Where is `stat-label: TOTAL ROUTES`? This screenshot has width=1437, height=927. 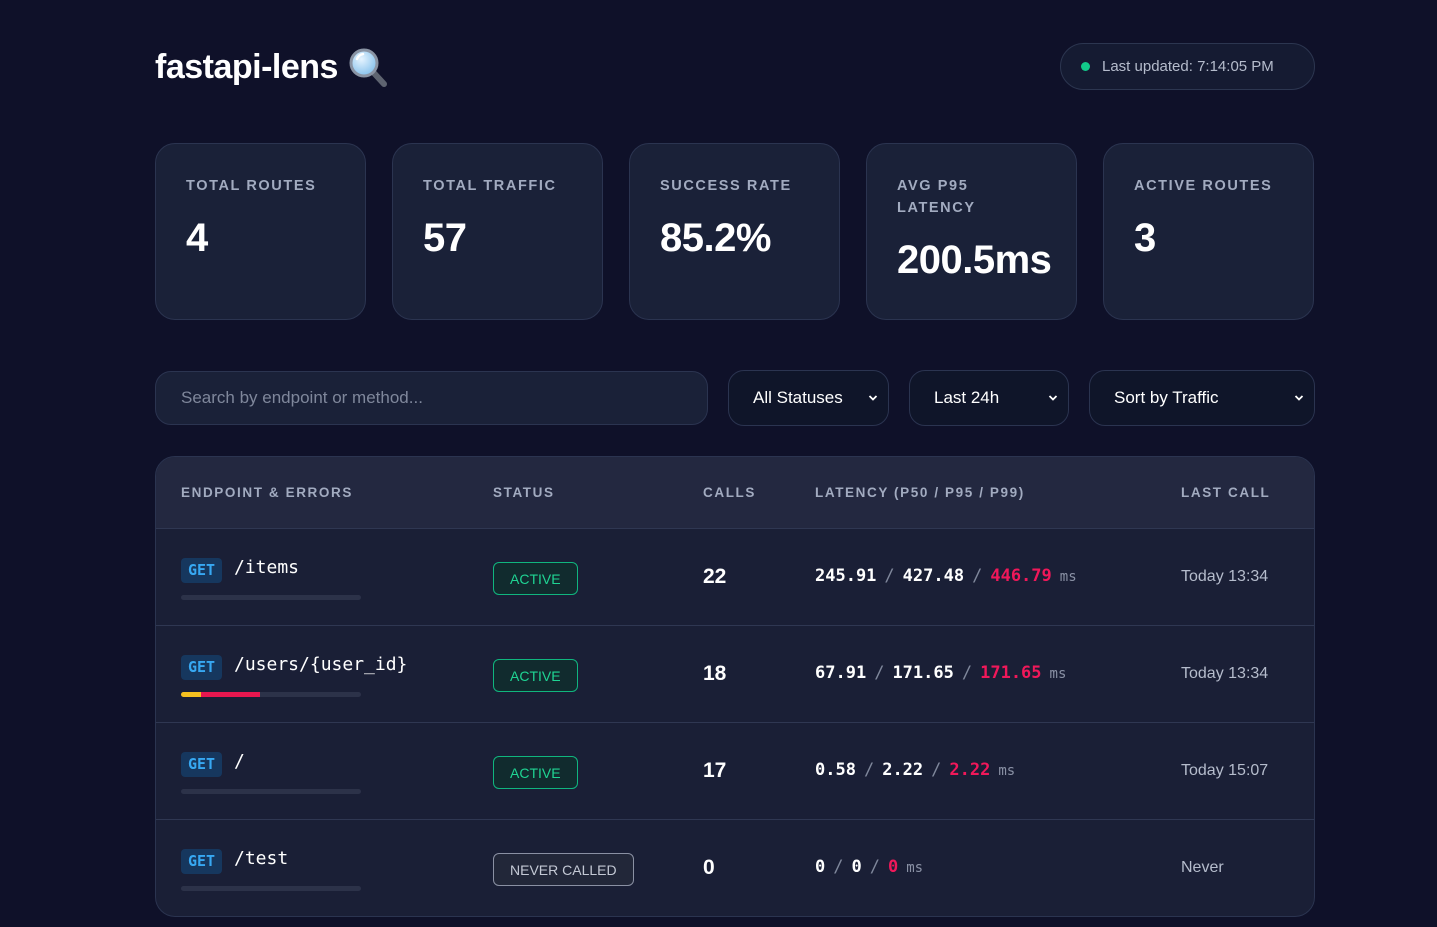 stat-label: TOTAL ROUTES is located at coordinates (251, 186).